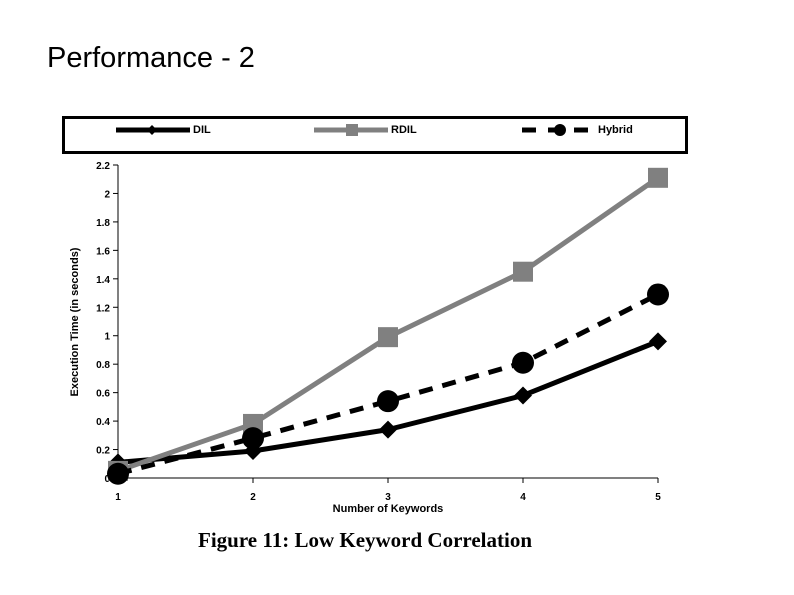  What do you see at coordinates (151, 58) in the screenshot?
I see `slide-title: Performance - 2` at bounding box center [151, 58].